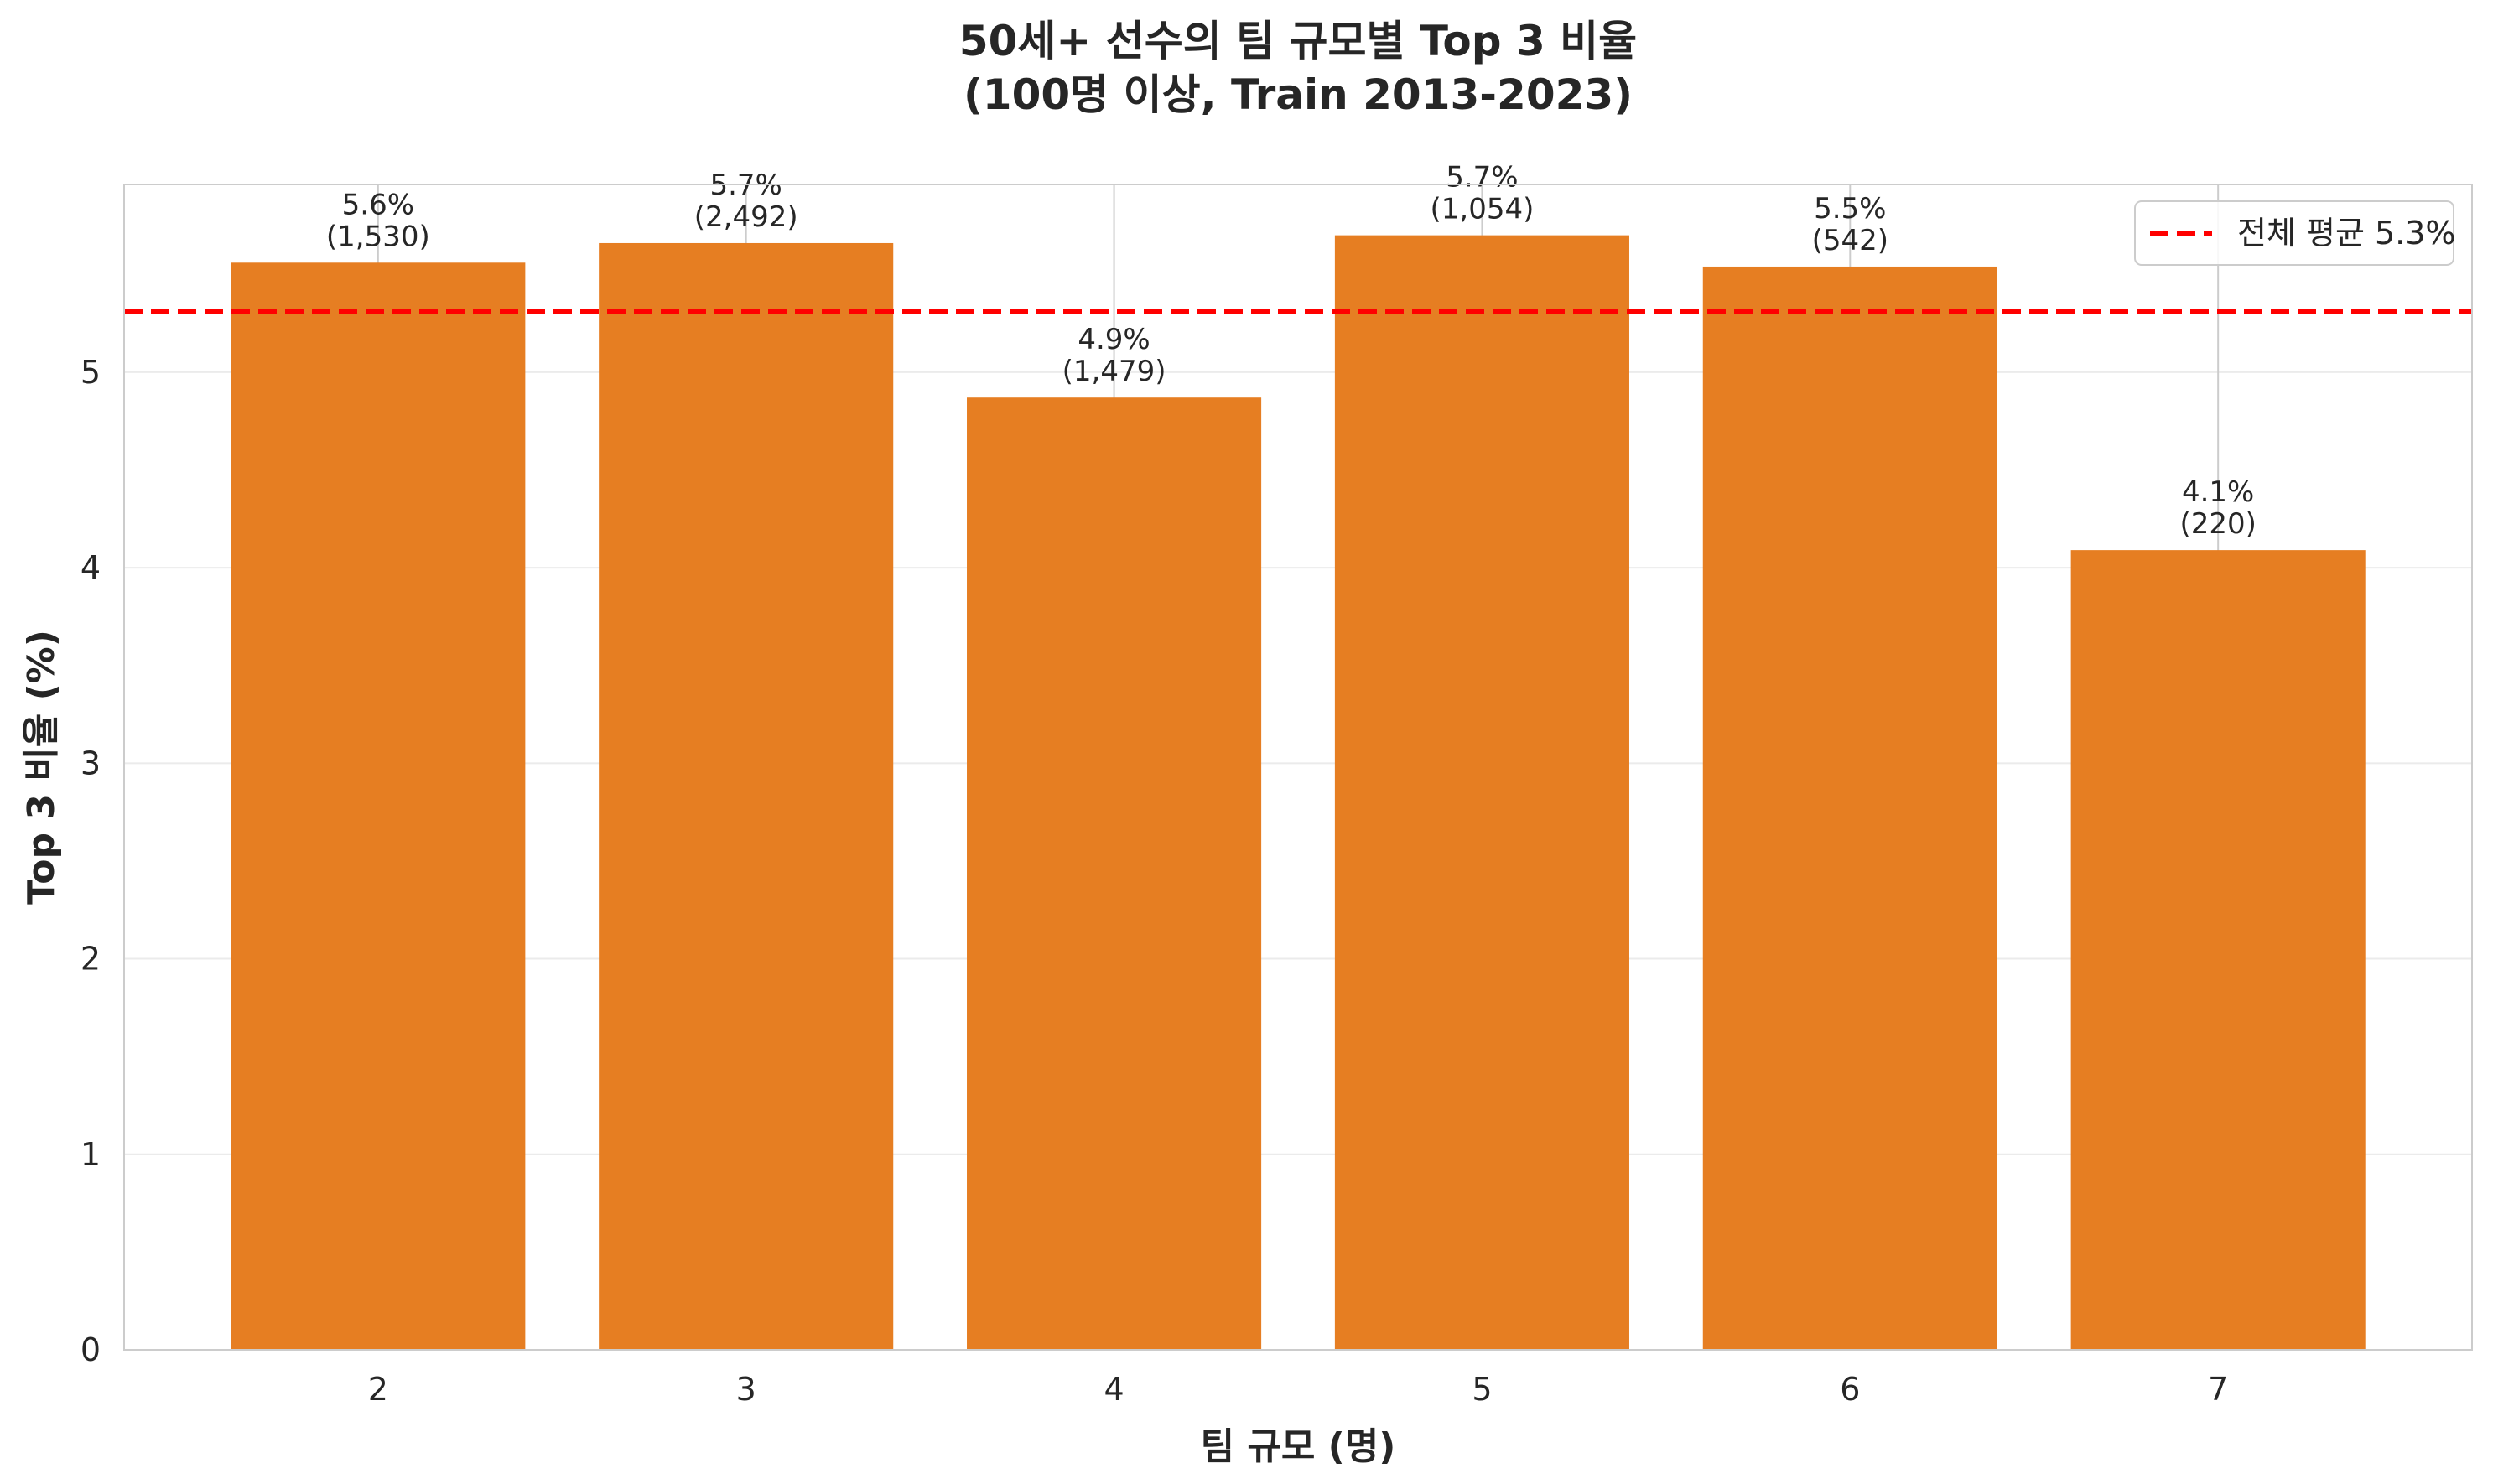  I want to click on bar-label-5-1: 5.7%, so click(1482, 178).